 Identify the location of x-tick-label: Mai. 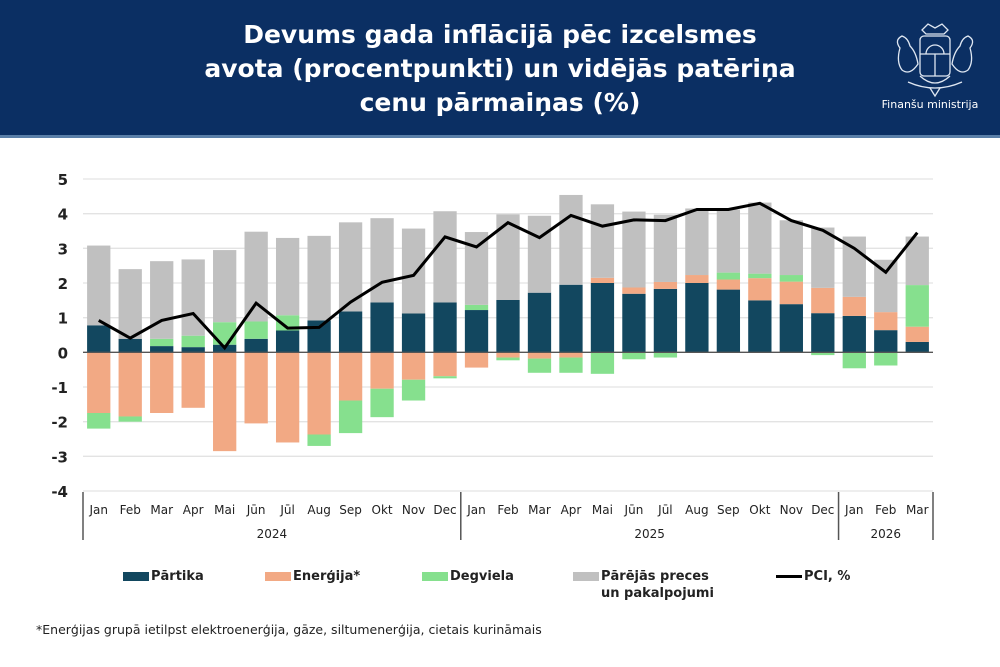
(224, 510).